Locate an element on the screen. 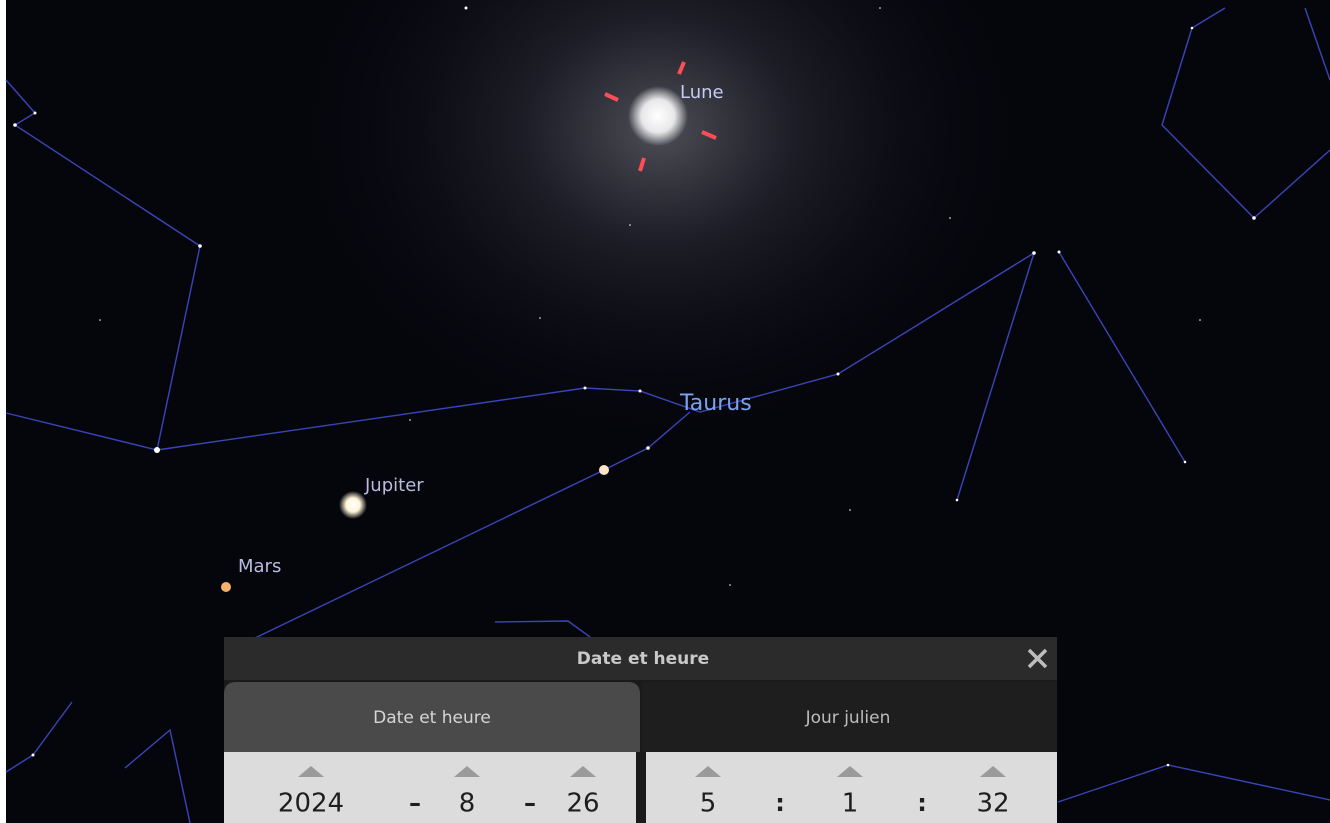 The width and height of the screenshot is (1330, 823). dialog-title: Date et heure is located at coordinates (643, 659).